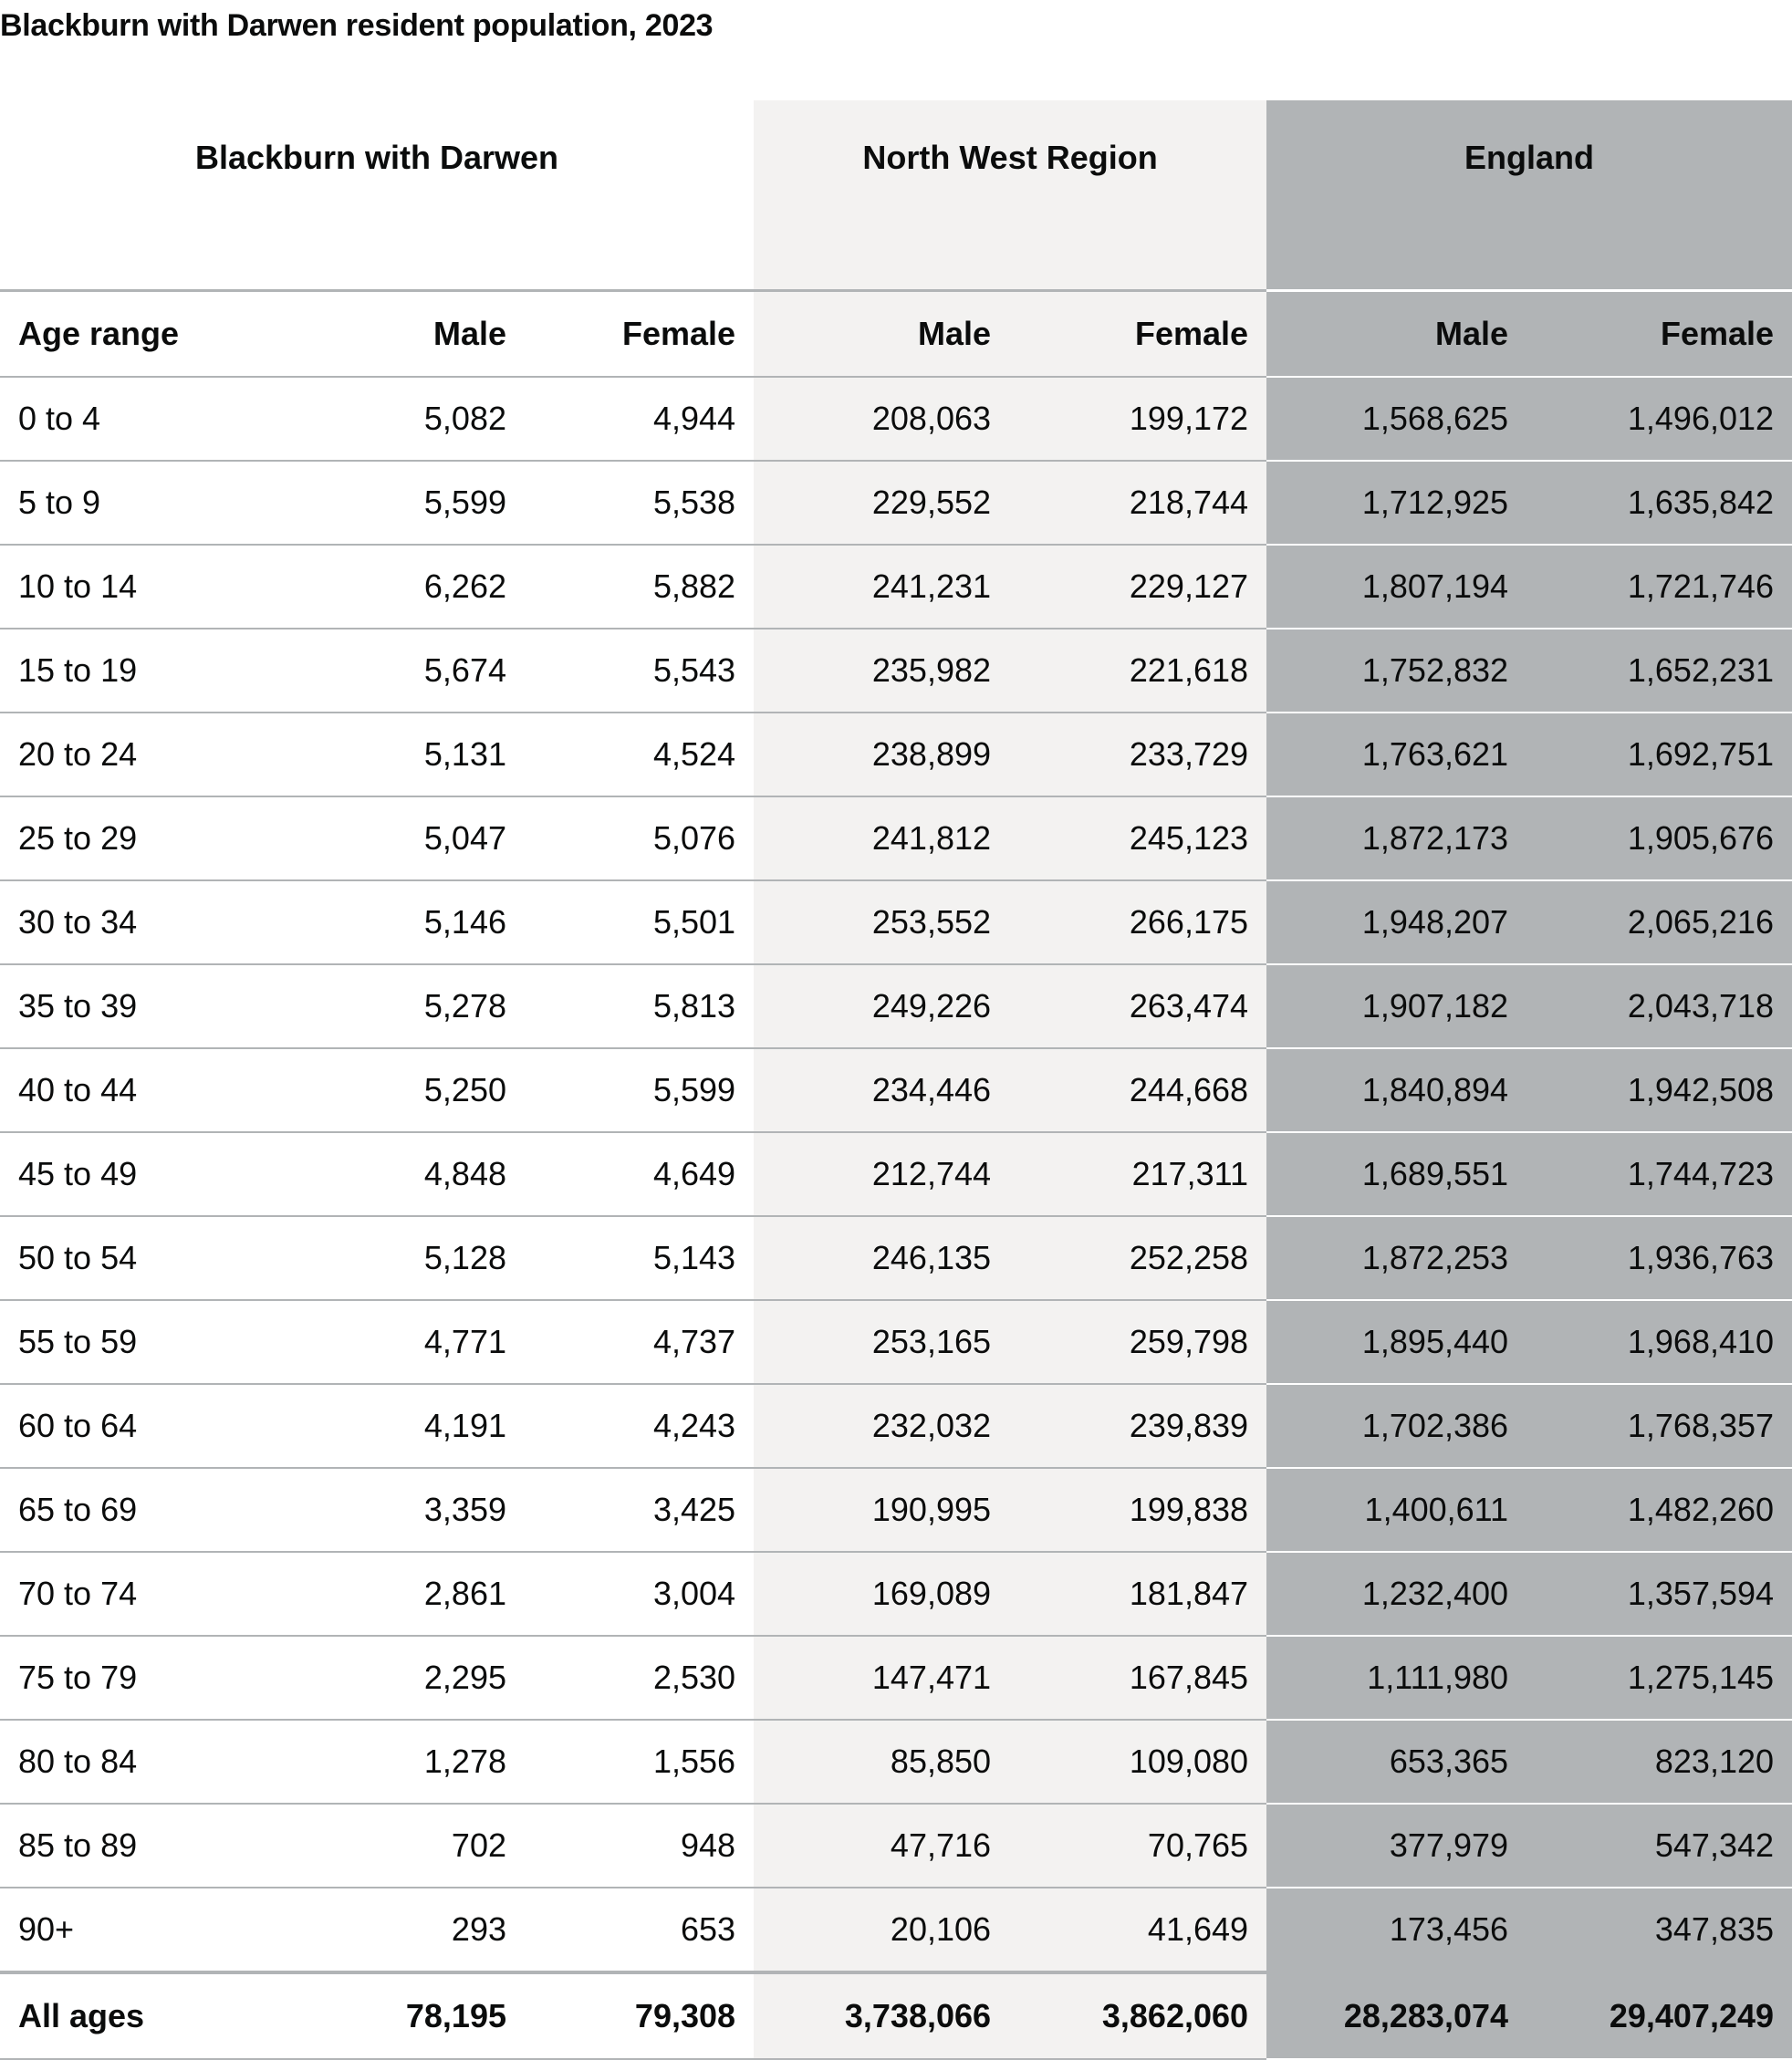 This screenshot has height=2060, width=1792. What do you see at coordinates (882, 1426) in the screenshot?
I see `nw-male-cell: 232,032` at bounding box center [882, 1426].